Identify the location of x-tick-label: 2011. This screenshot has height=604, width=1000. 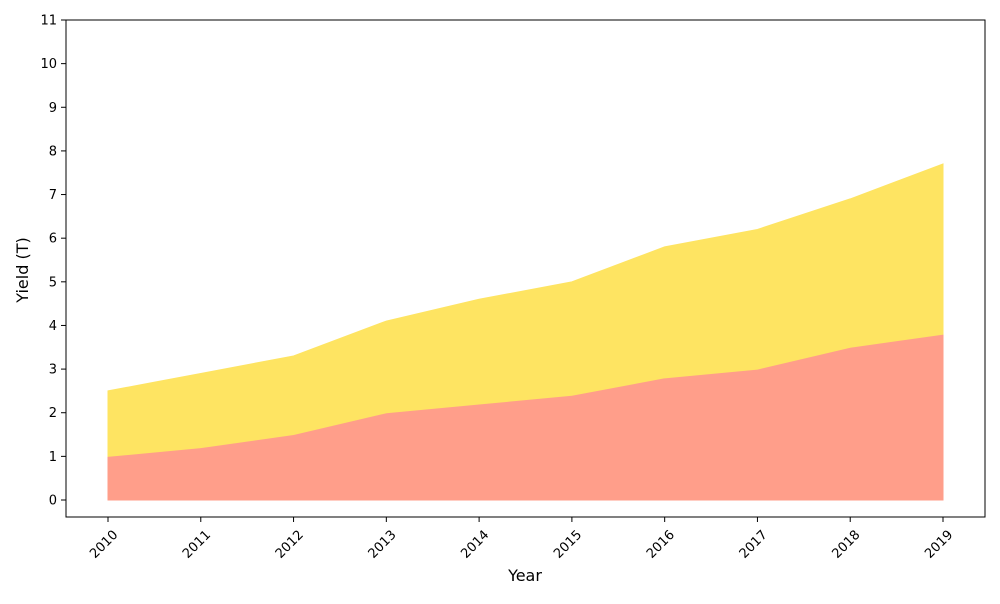
(197, 545).